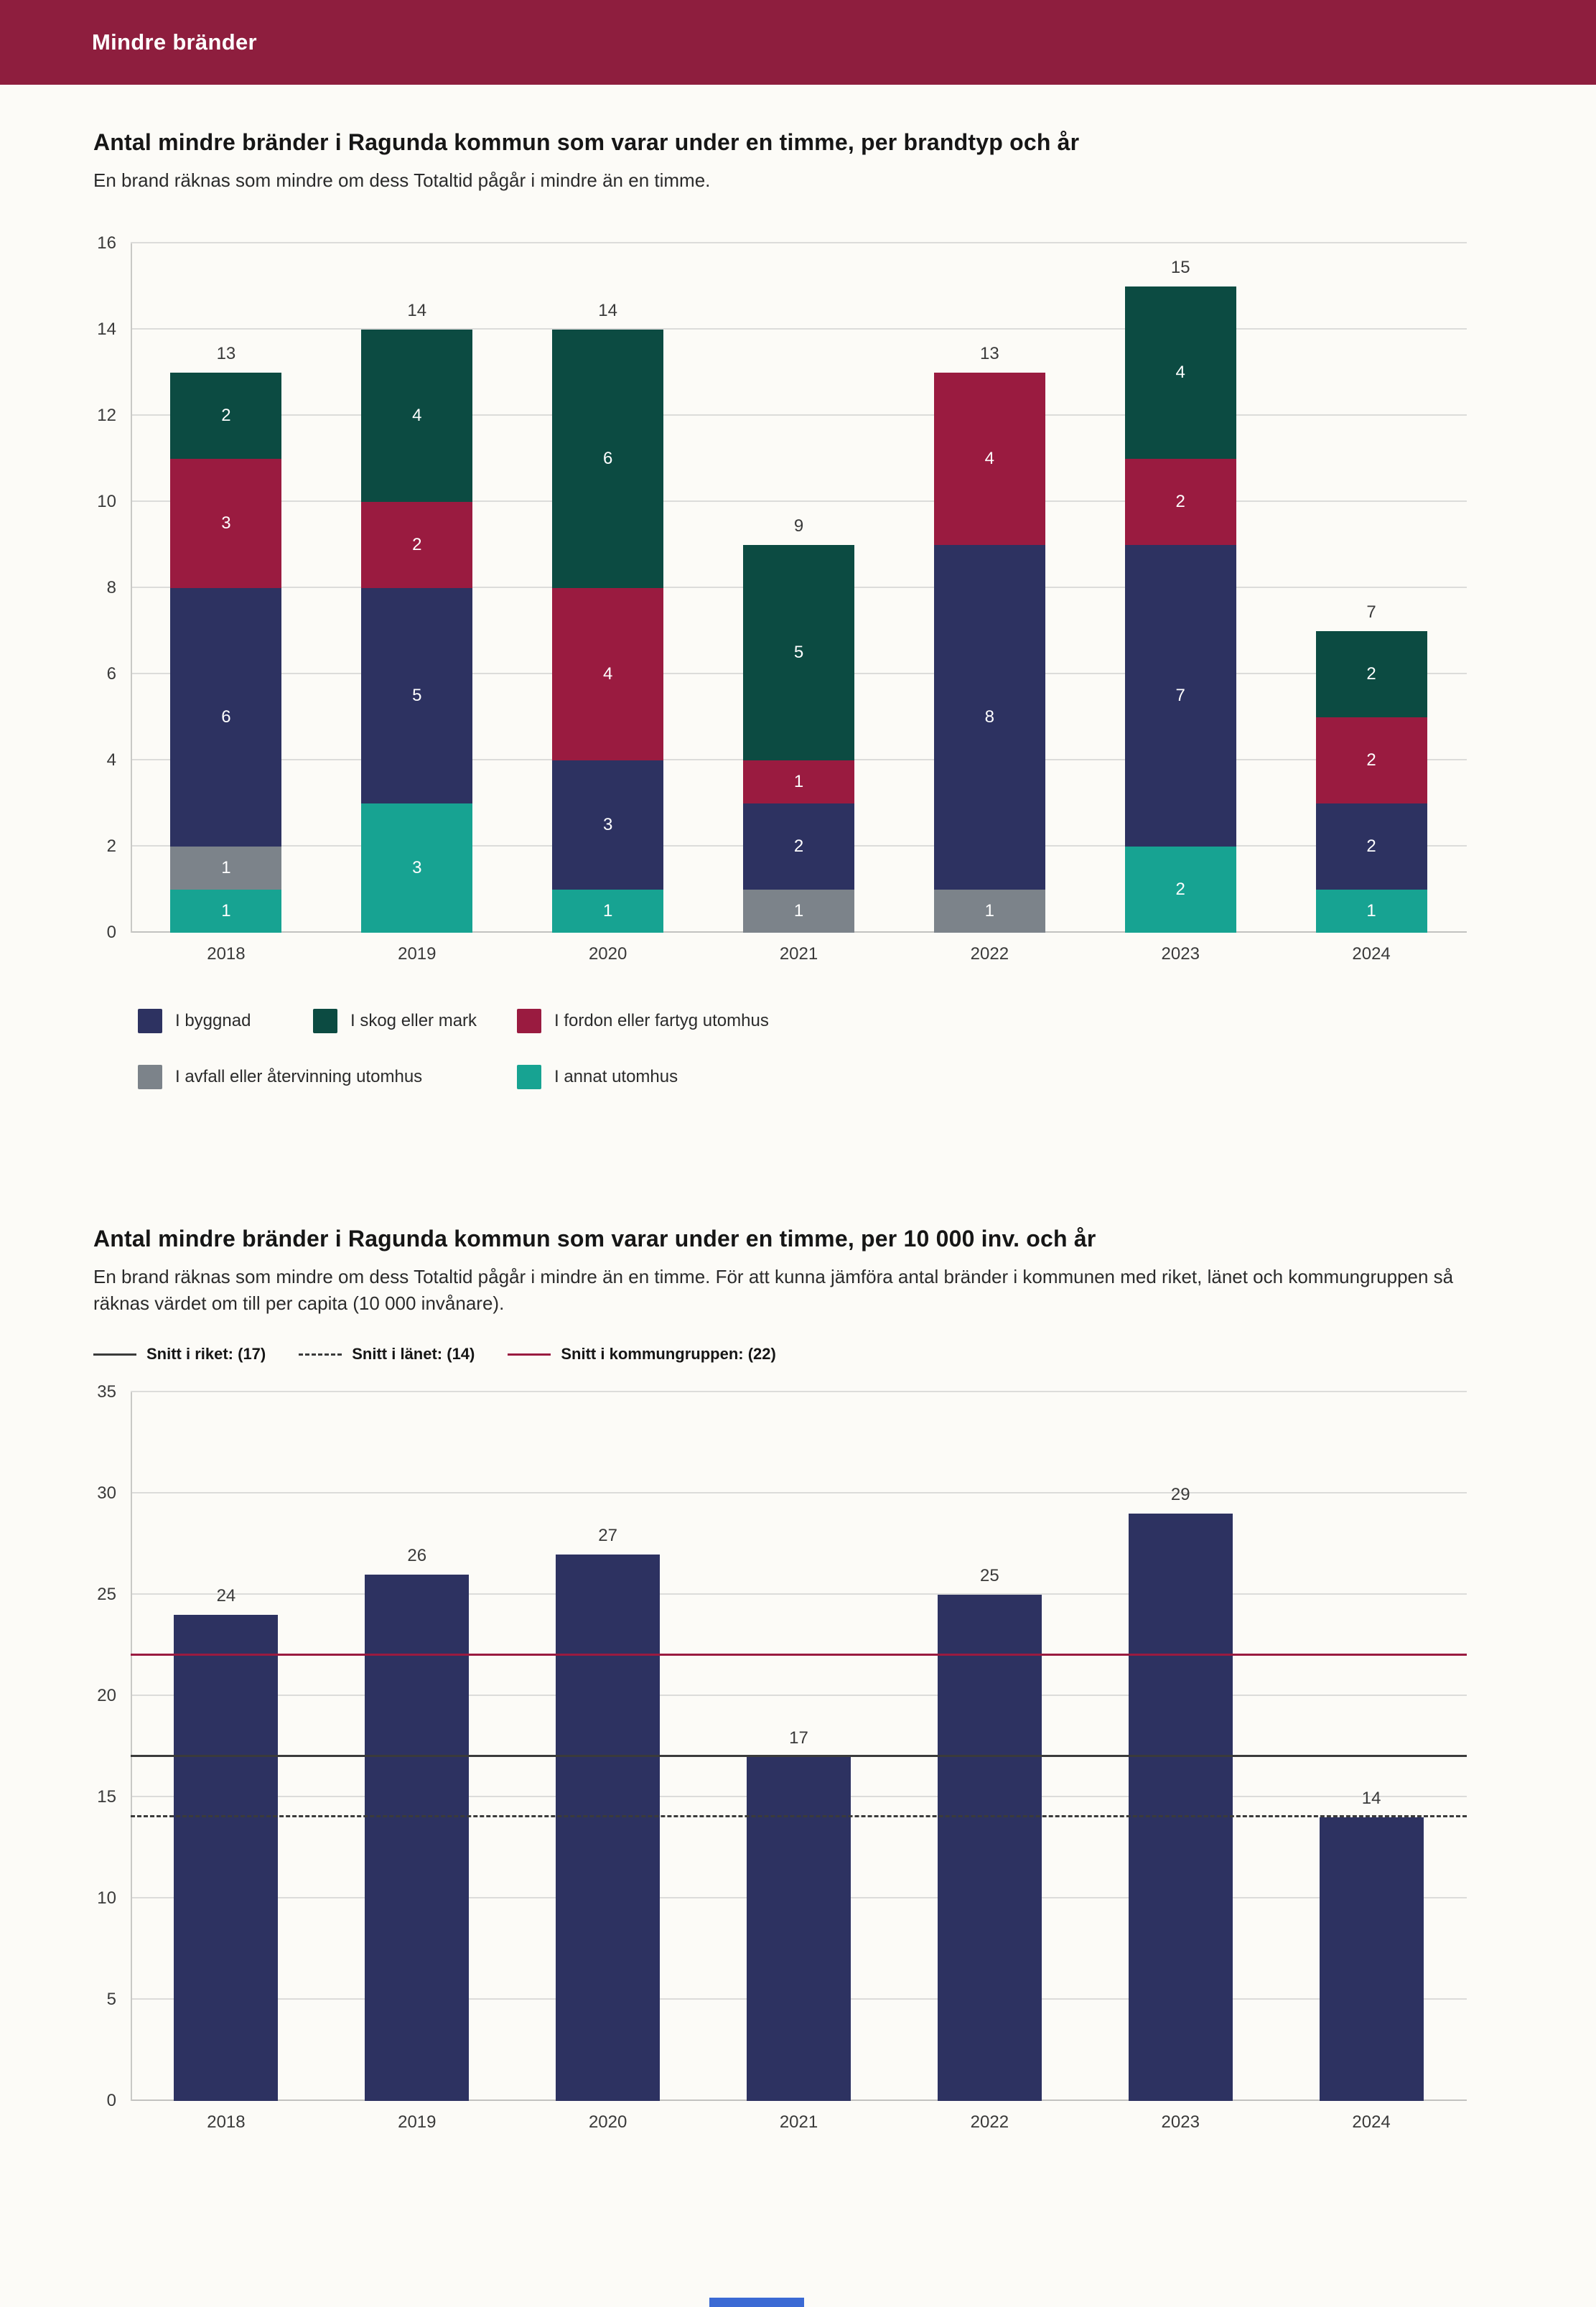  I want to click on legend-label: I annat utomhus, so click(616, 1077).